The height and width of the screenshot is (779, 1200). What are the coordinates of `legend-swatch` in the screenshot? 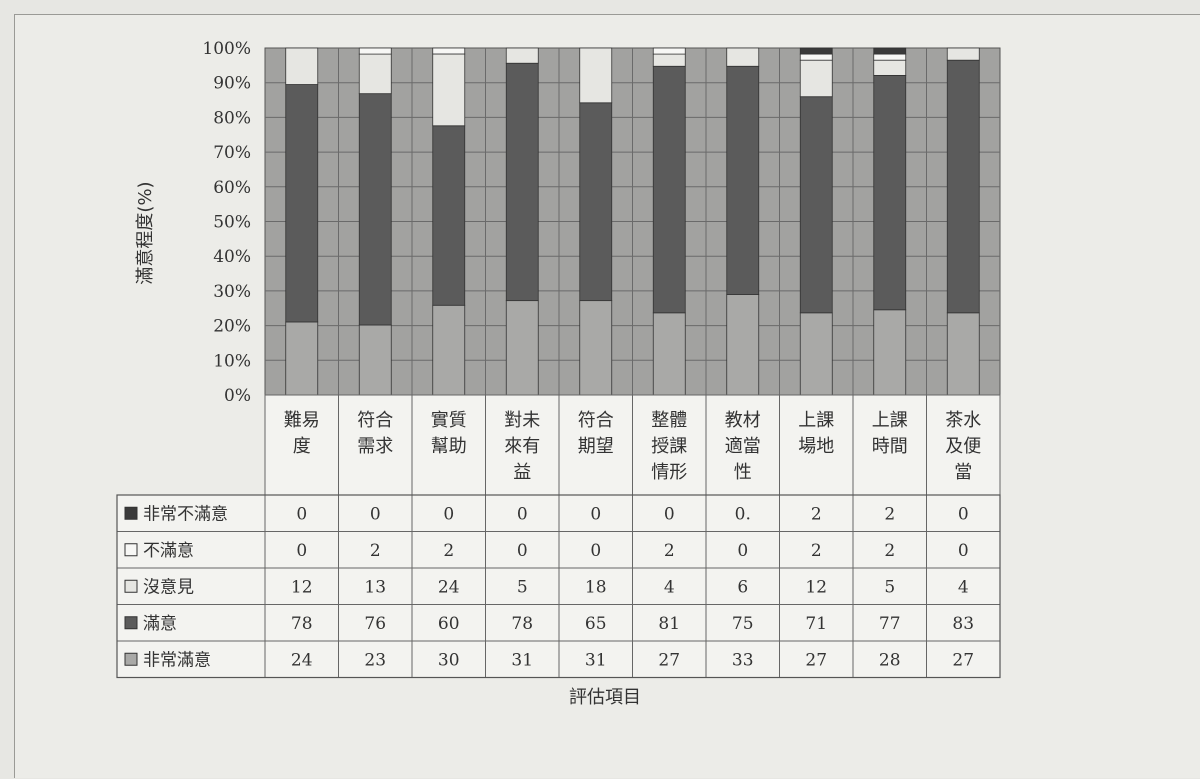 It's located at (131, 623).